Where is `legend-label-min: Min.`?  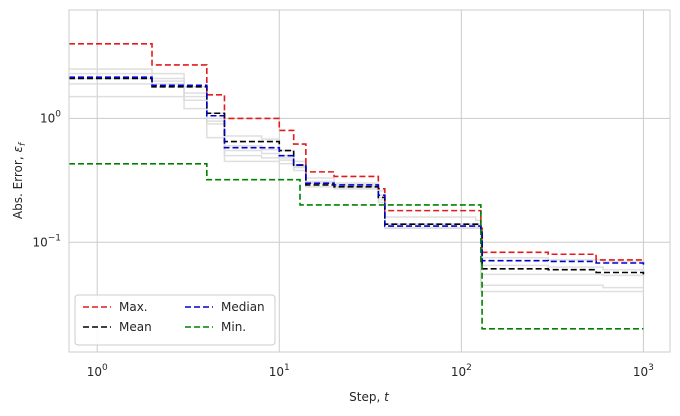
legend-label-min: Min. is located at coordinates (233, 327).